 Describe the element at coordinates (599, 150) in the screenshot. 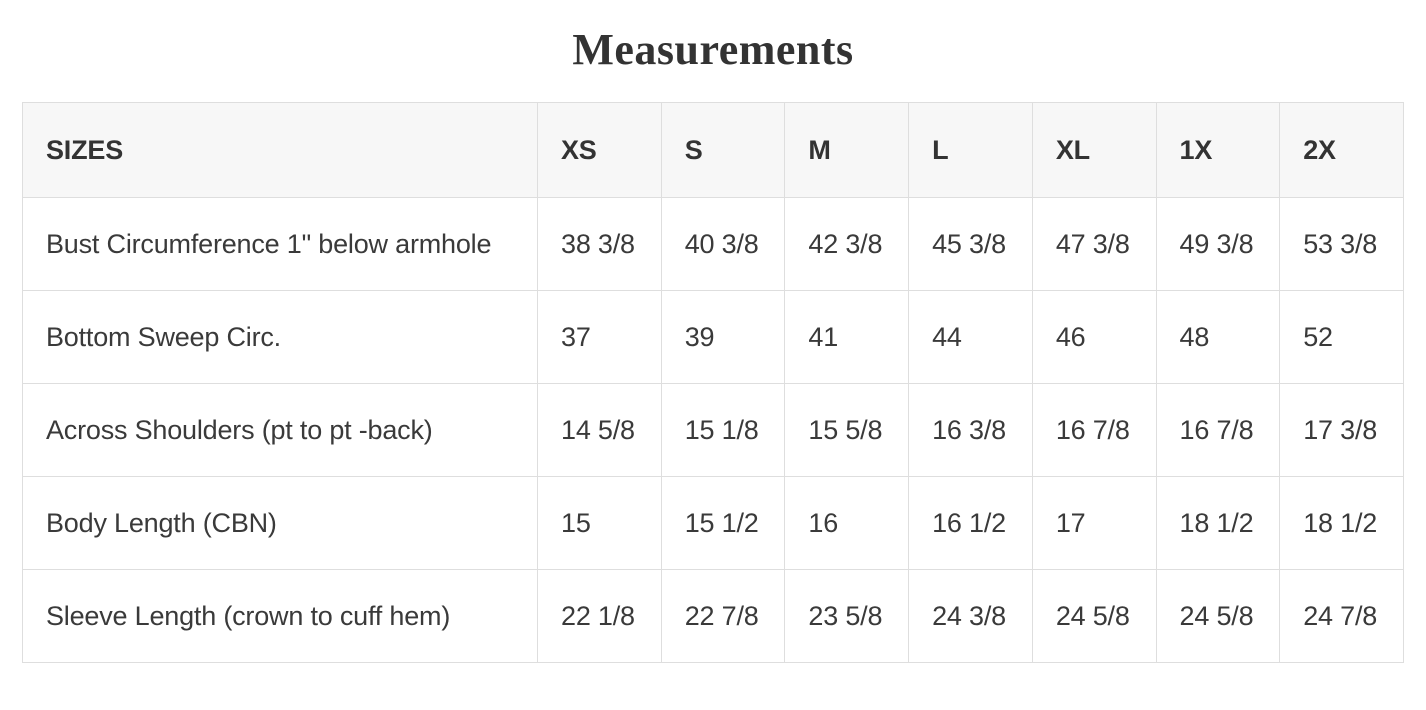

I see `column-header-xs: XS` at that location.